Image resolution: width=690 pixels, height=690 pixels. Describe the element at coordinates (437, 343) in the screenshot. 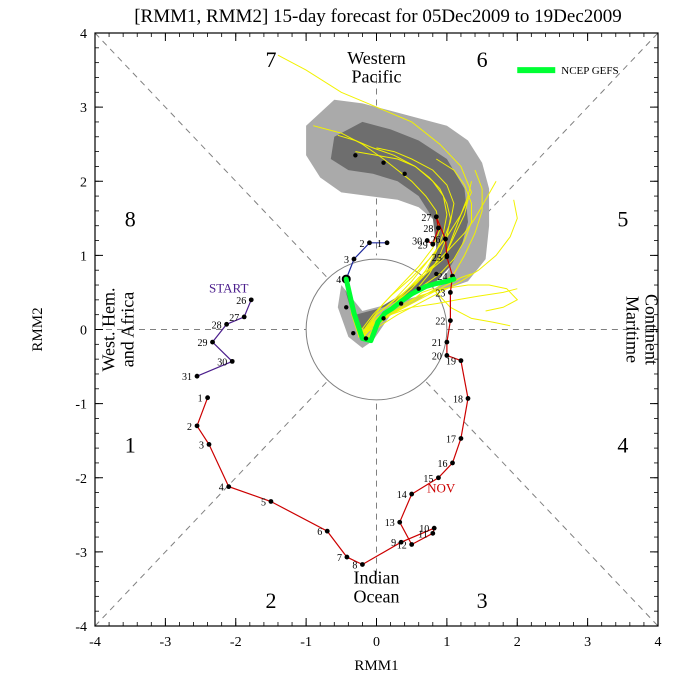

I see `series-2-day-label: 21` at that location.